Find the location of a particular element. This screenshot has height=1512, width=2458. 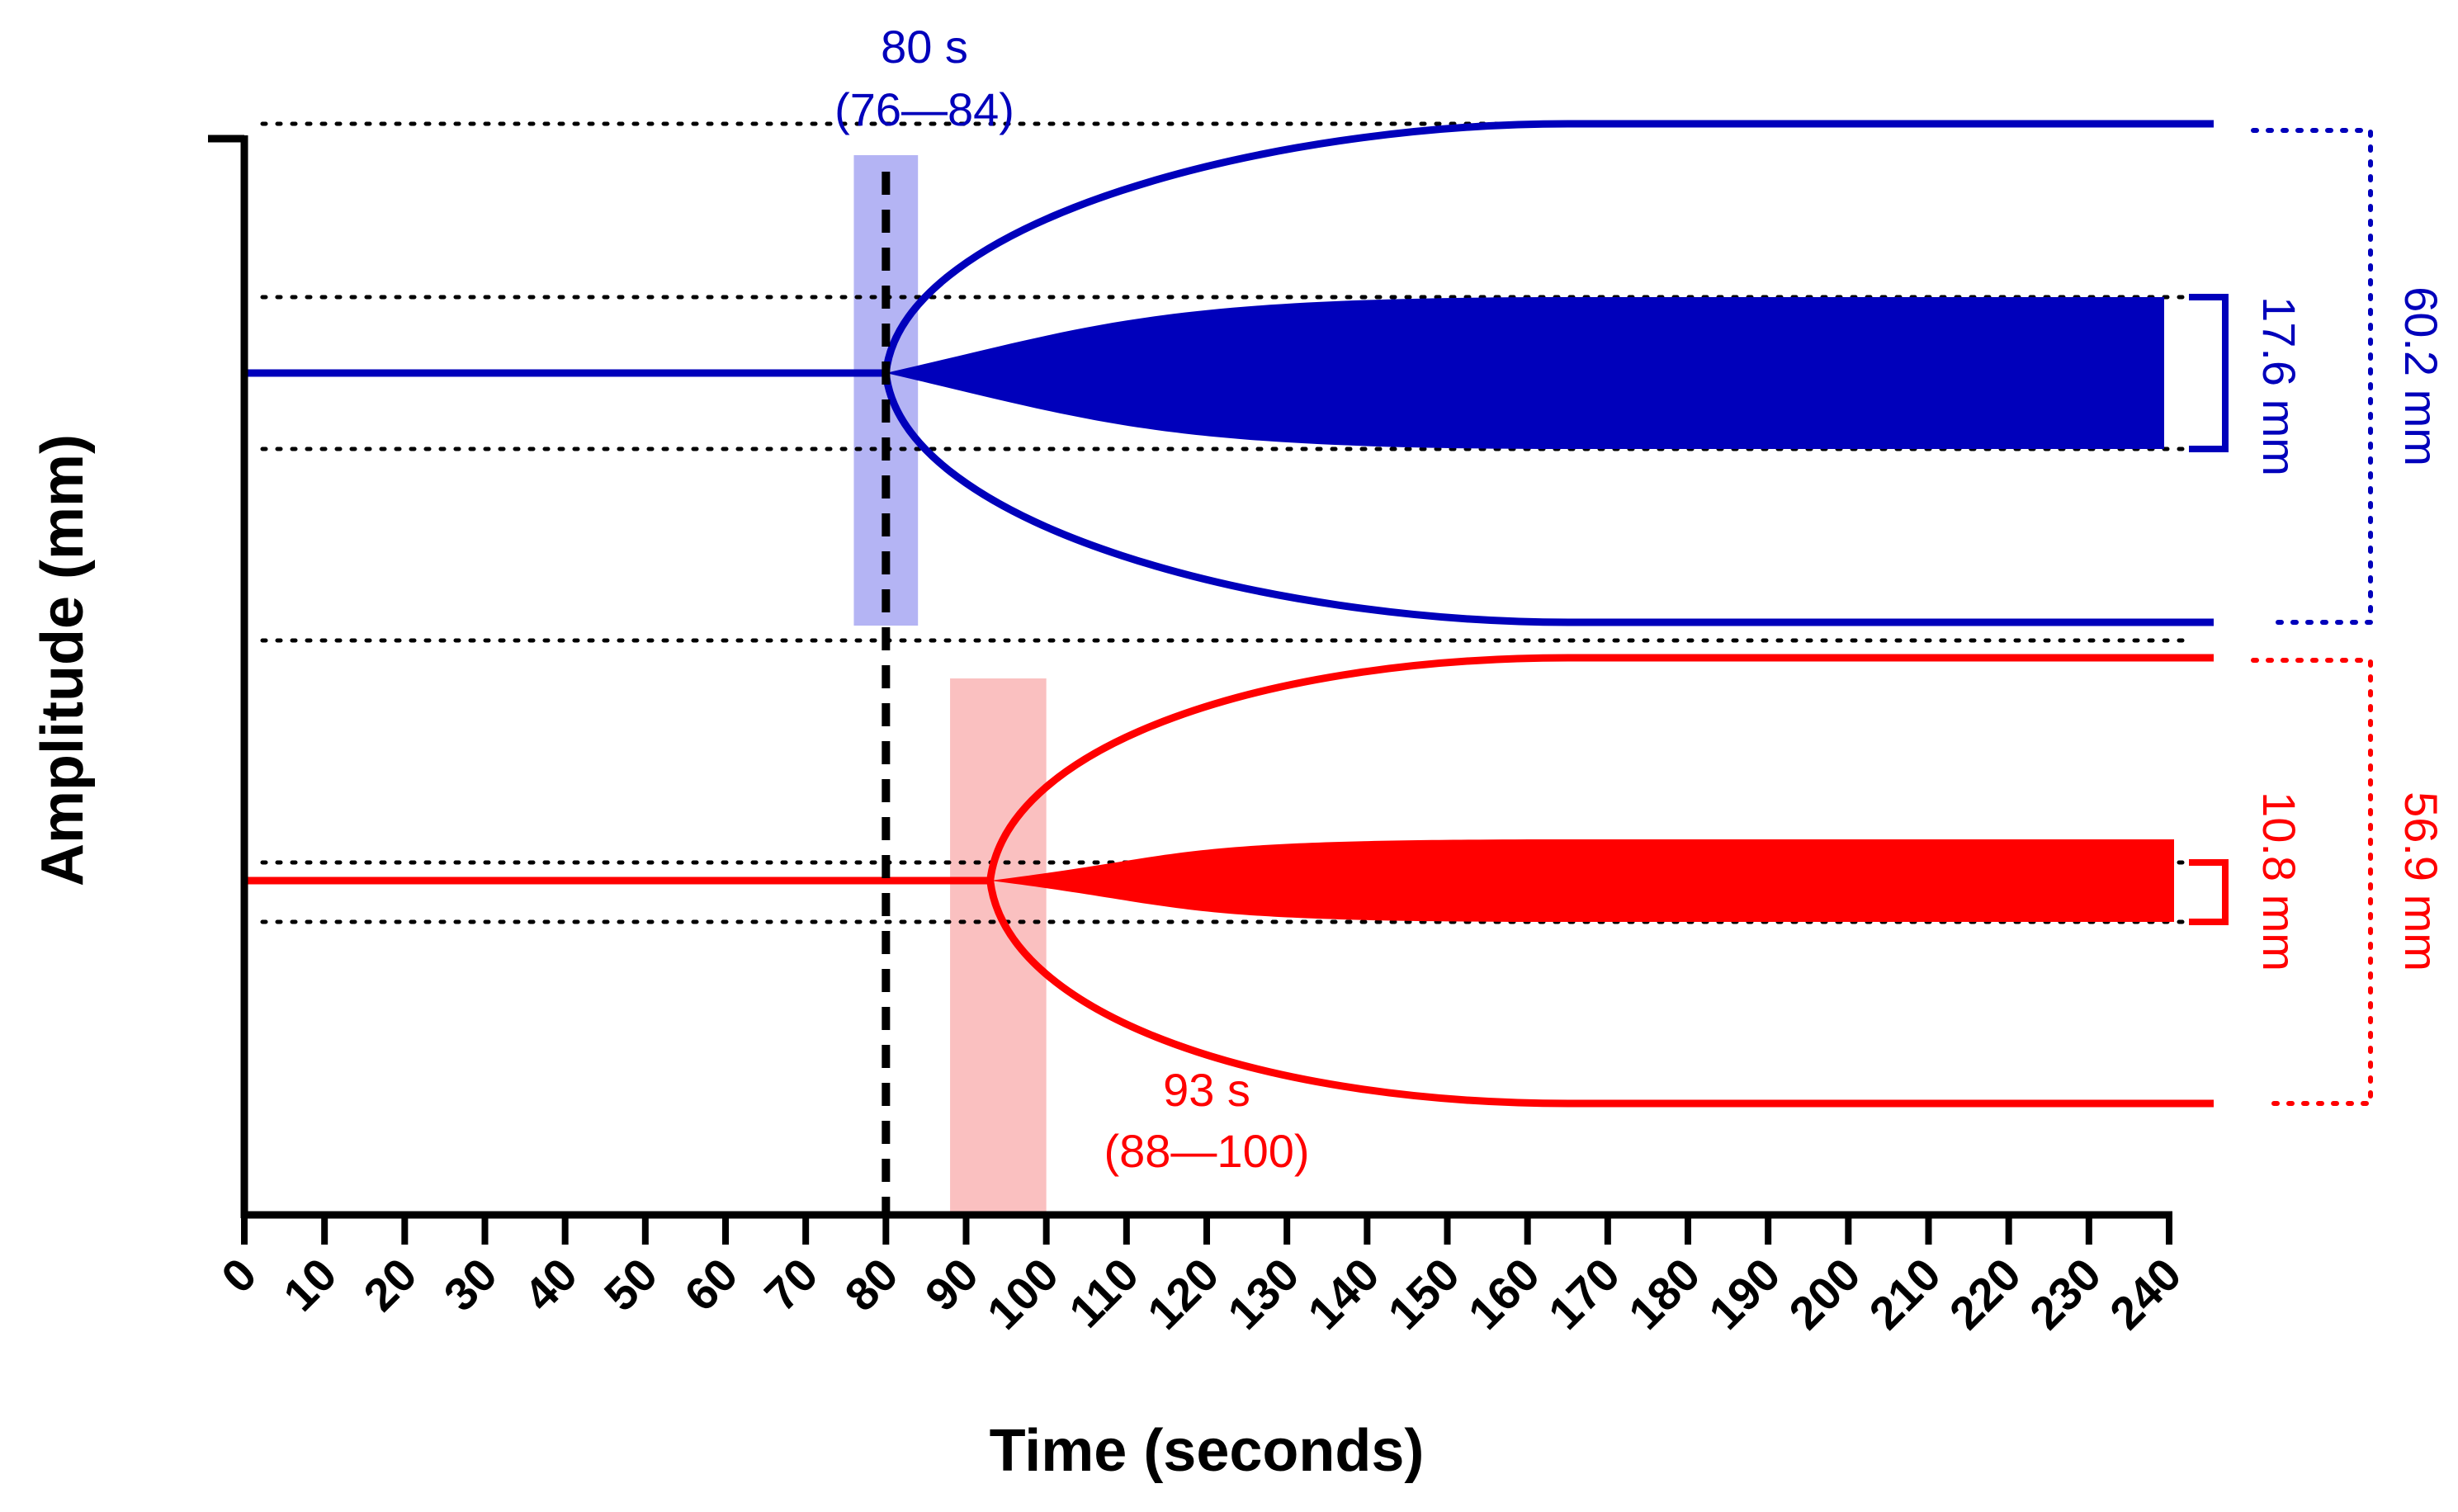

x-tick-label-170: 170 is located at coordinates (1585, 1294).